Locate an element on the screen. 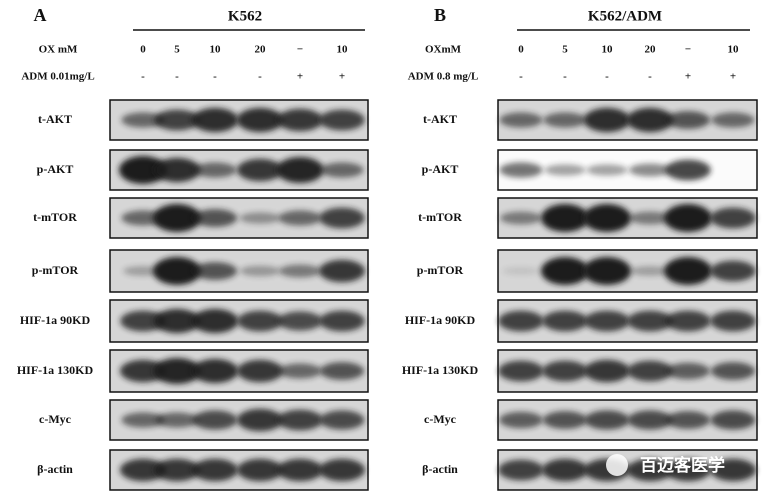 The height and width of the screenshot is (501, 768). blot-label: p-AKT is located at coordinates (440, 169).